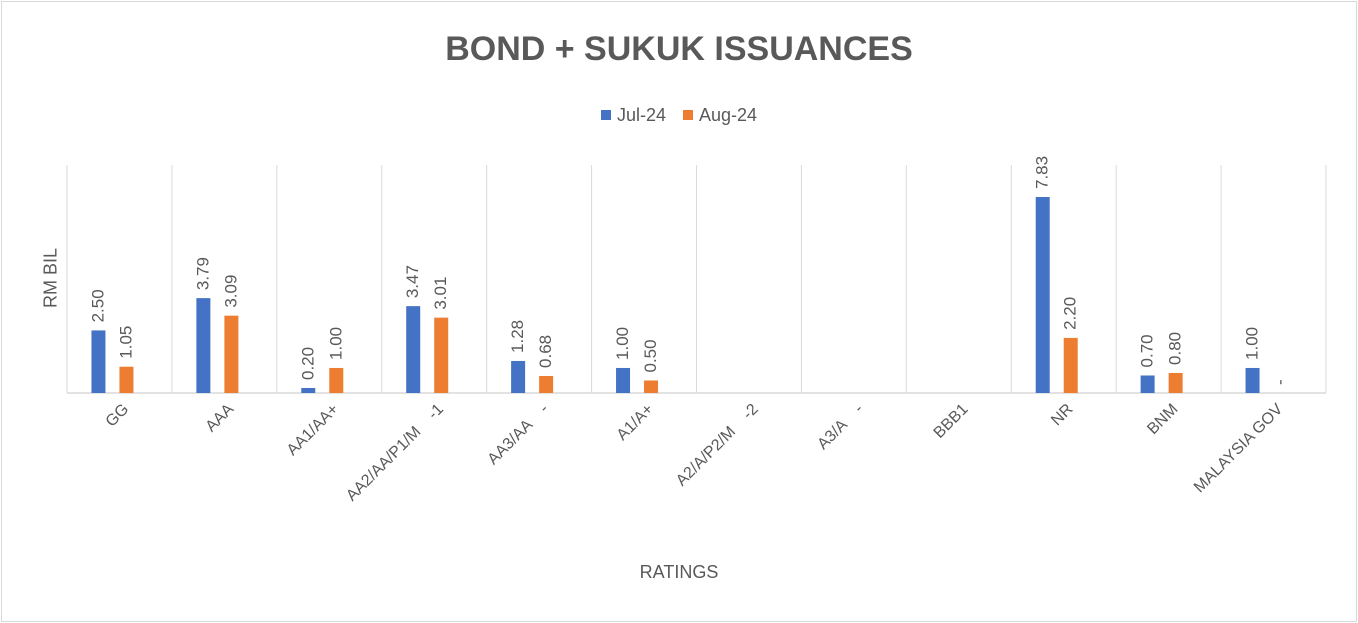 The image size is (1358, 623). What do you see at coordinates (1070, 313) in the screenshot?
I see `data-label: 2.20` at bounding box center [1070, 313].